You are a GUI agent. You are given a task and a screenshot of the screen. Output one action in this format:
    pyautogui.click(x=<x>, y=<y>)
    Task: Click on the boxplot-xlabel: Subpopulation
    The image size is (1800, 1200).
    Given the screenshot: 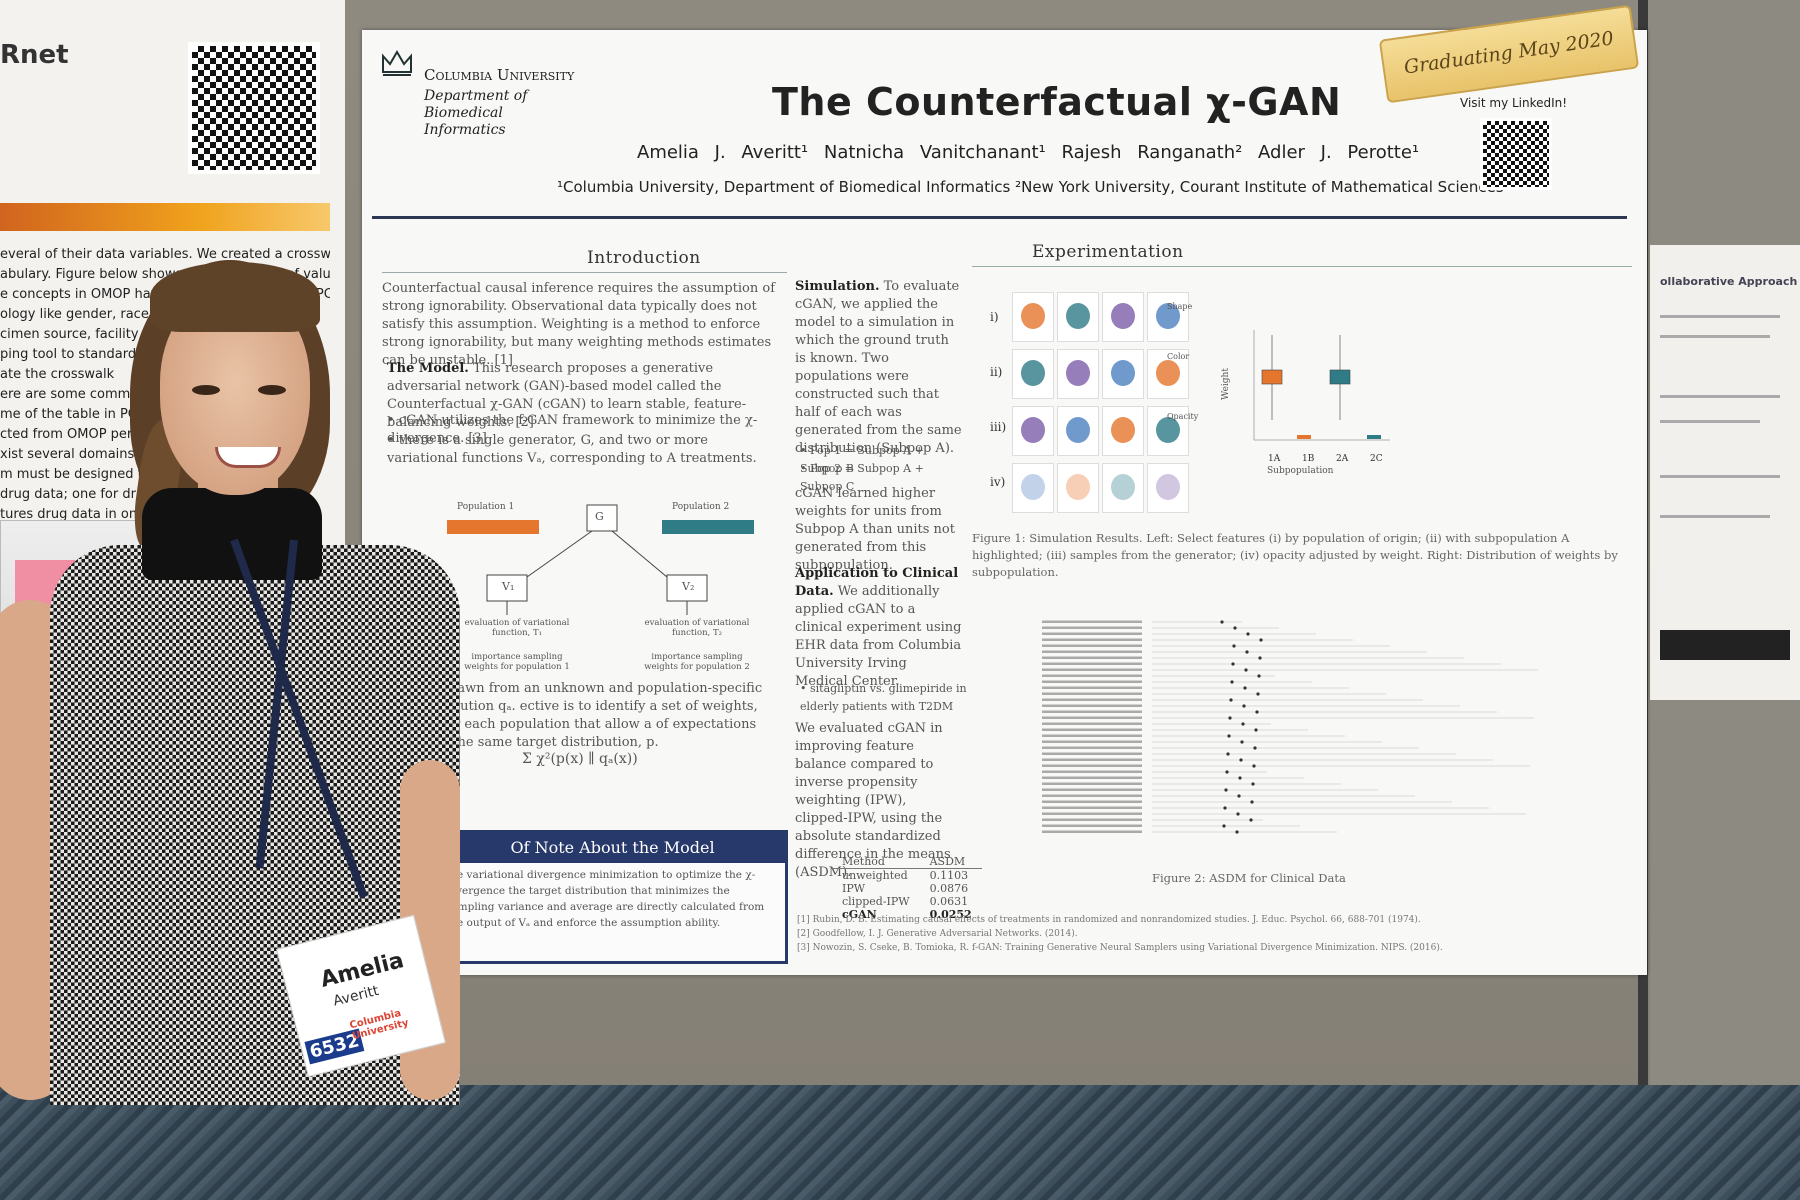 What is the action you would take?
    pyautogui.click(x=1300, y=471)
    